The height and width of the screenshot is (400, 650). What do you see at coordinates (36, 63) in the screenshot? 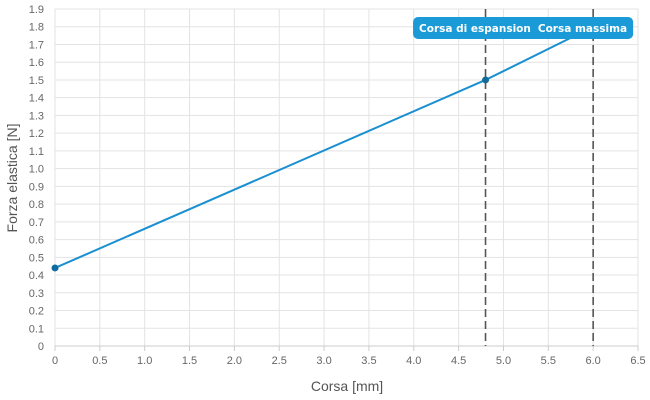
I see `y-tick-label: 1.6` at bounding box center [36, 63].